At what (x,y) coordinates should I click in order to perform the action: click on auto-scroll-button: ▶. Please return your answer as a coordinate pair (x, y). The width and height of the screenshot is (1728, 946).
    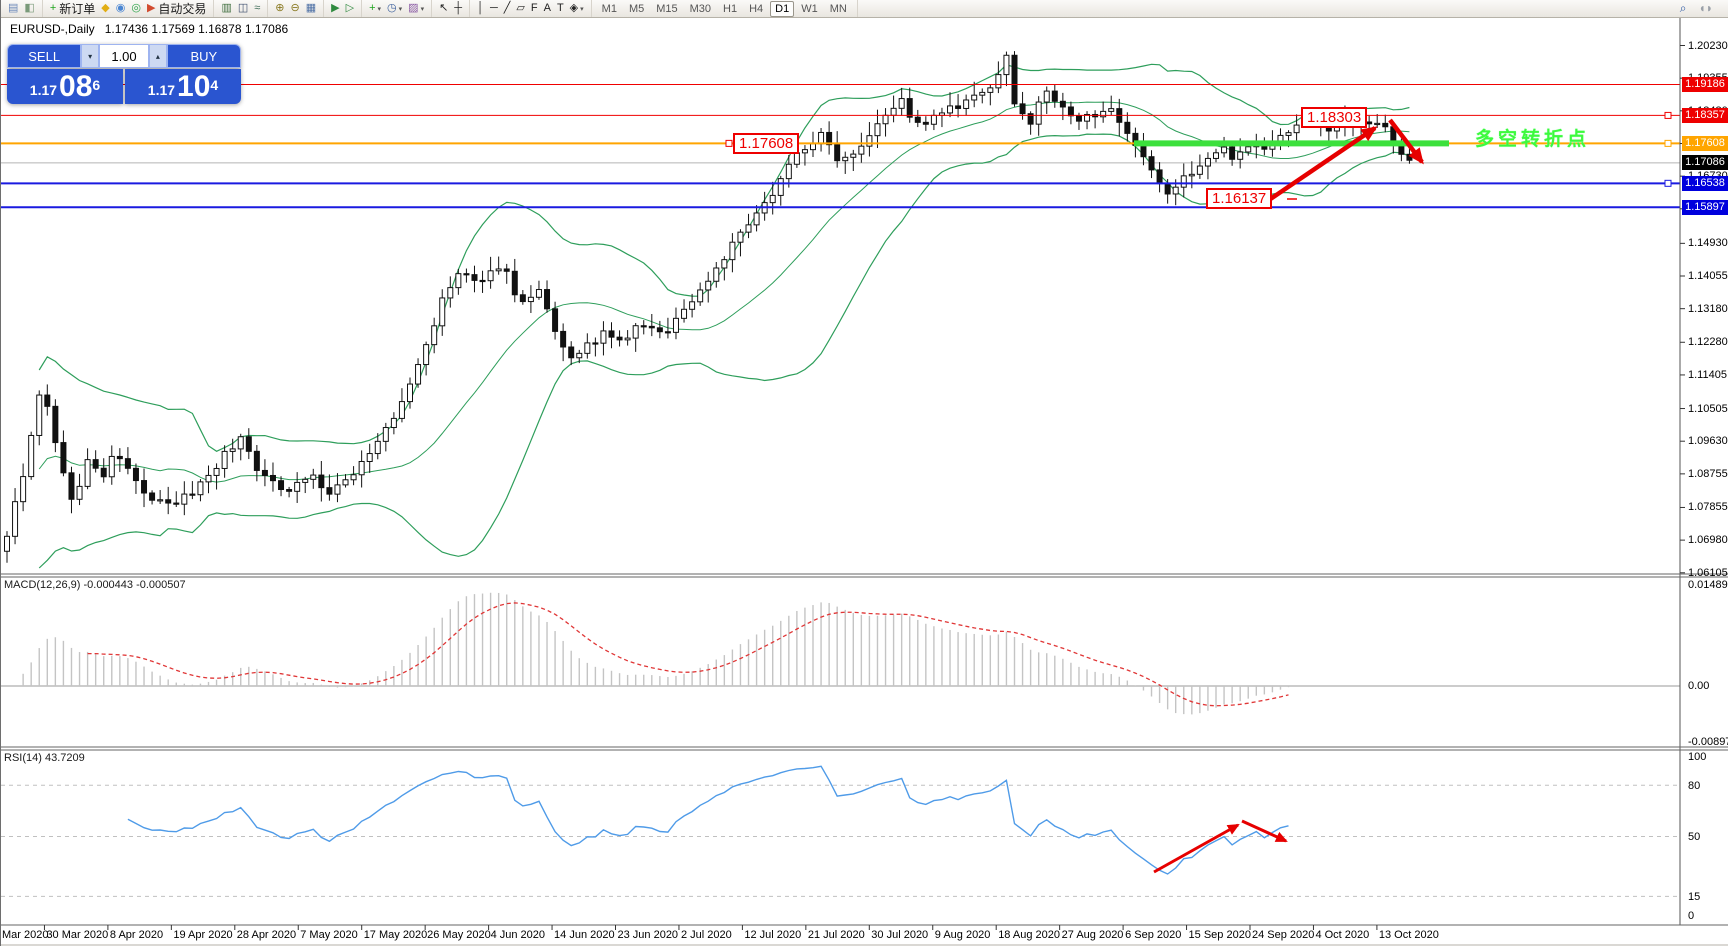
    Looking at the image, I should click on (335, 8).